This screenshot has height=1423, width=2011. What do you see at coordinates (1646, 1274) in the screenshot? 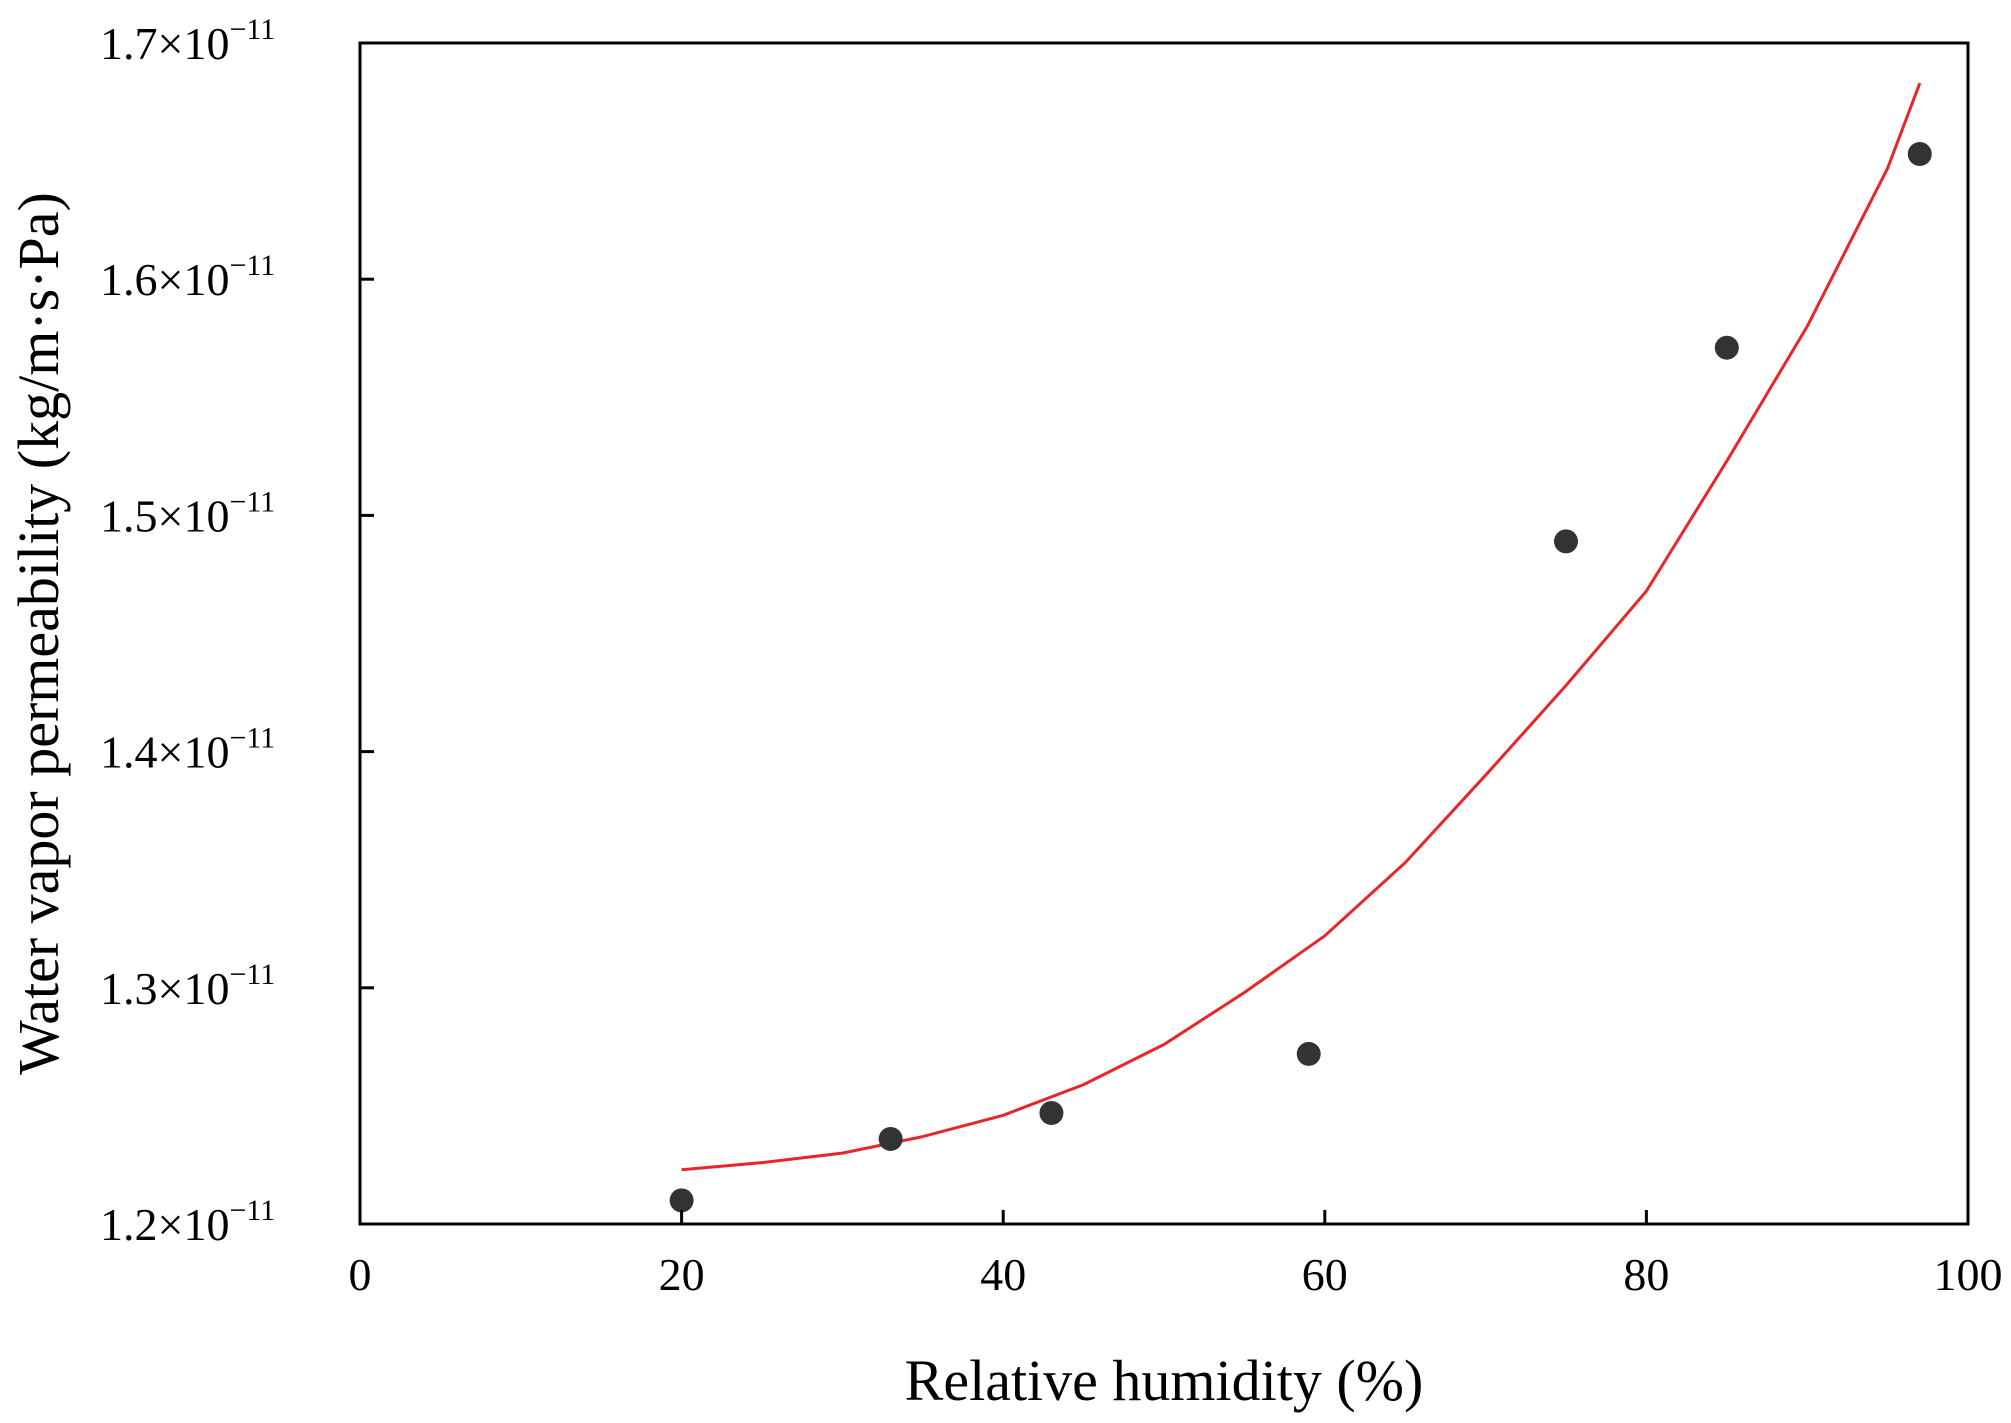
I see `x-tick-label: 80` at bounding box center [1646, 1274].